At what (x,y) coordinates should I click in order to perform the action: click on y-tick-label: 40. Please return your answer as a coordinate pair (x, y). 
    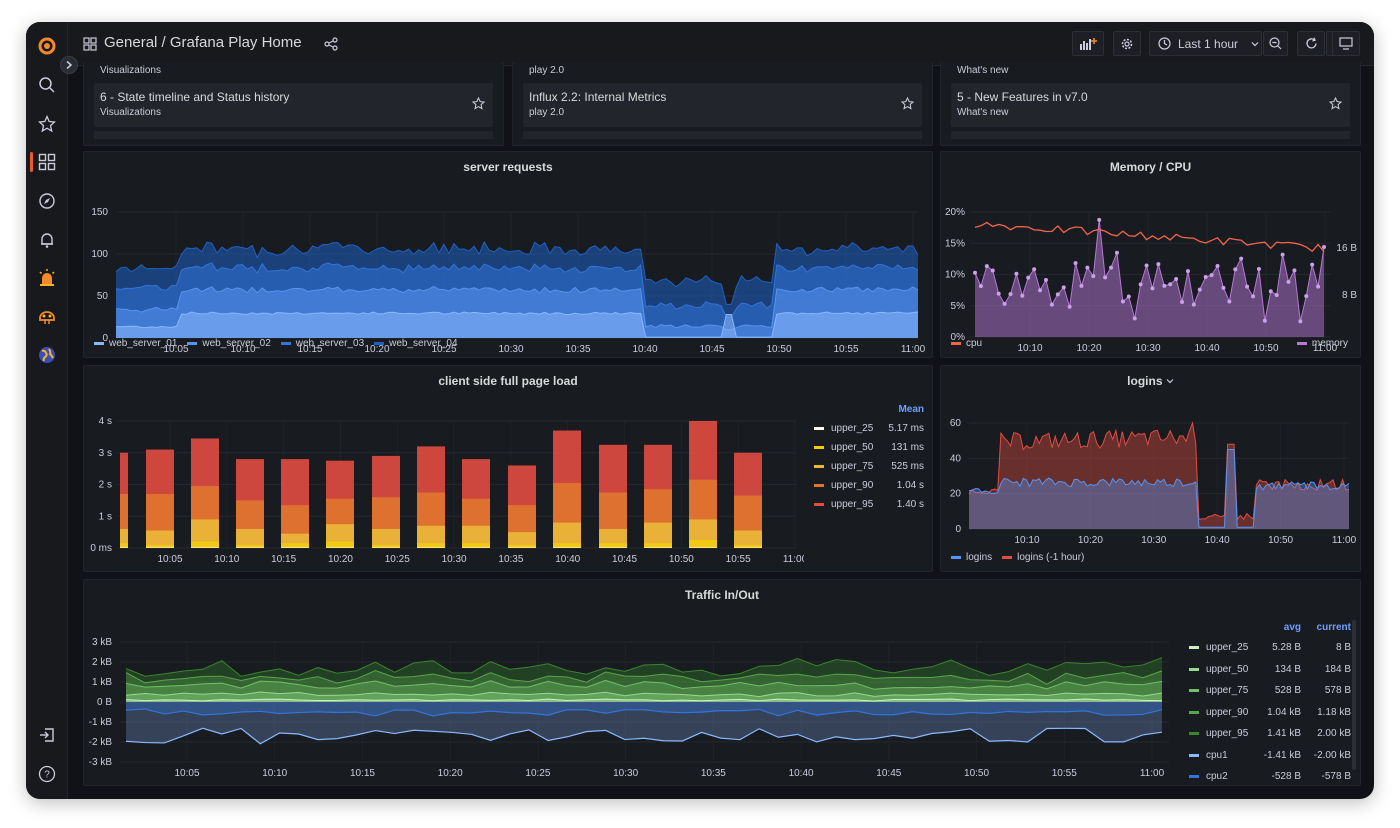
    Looking at the image, I should click on (956, 458).